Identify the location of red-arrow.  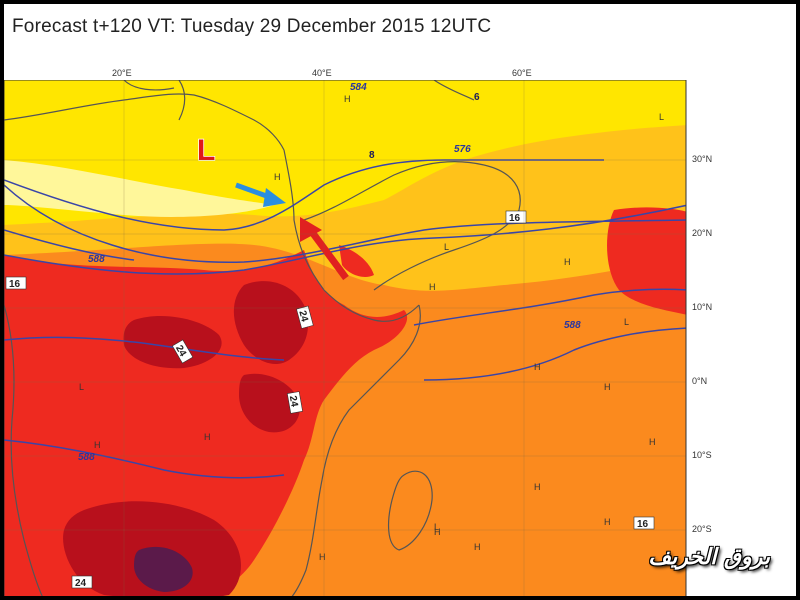
(324, 249).